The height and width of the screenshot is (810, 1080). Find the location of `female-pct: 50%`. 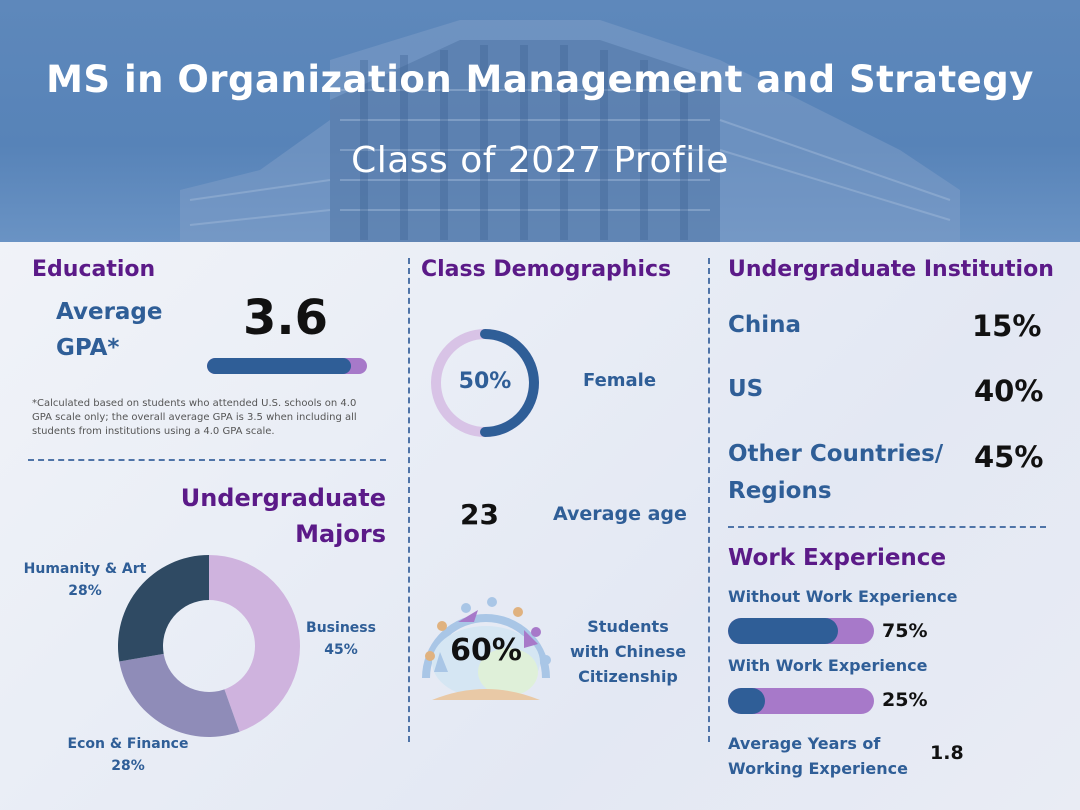

female-pct: 50% is located at coordinates (485, 381).